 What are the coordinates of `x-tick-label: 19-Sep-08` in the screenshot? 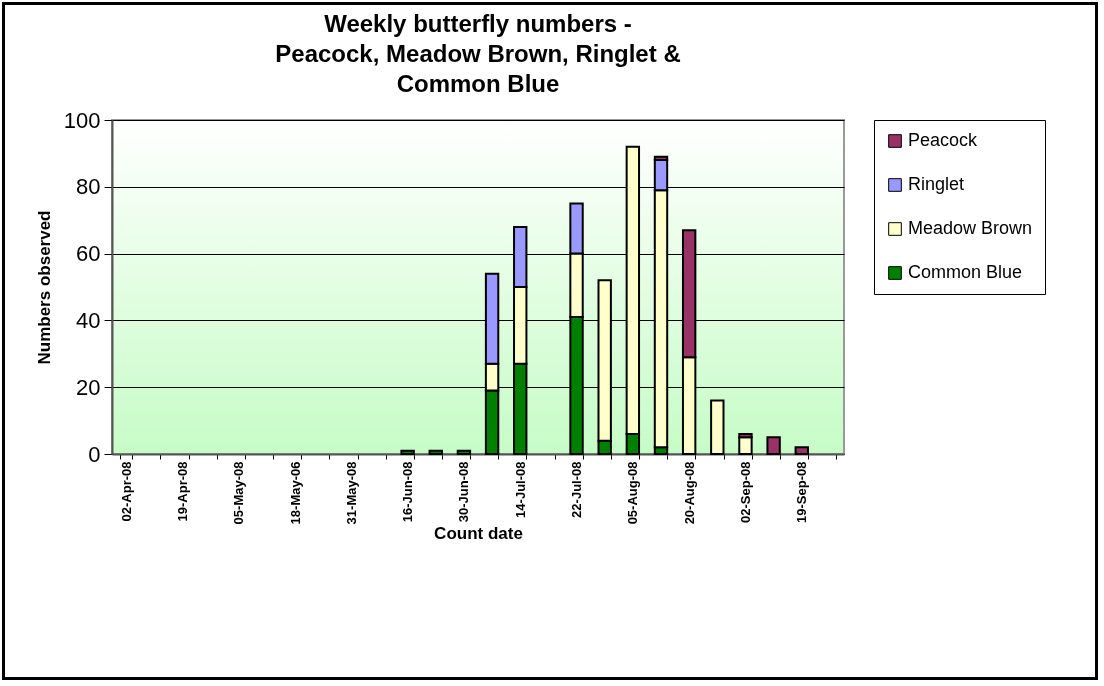 It's located at (802, 492).